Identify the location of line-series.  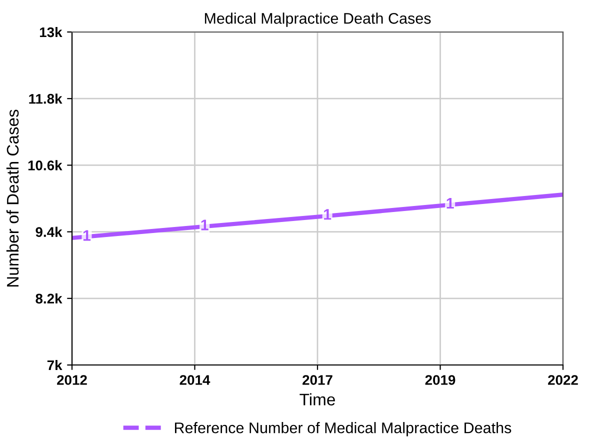
(317, 216).